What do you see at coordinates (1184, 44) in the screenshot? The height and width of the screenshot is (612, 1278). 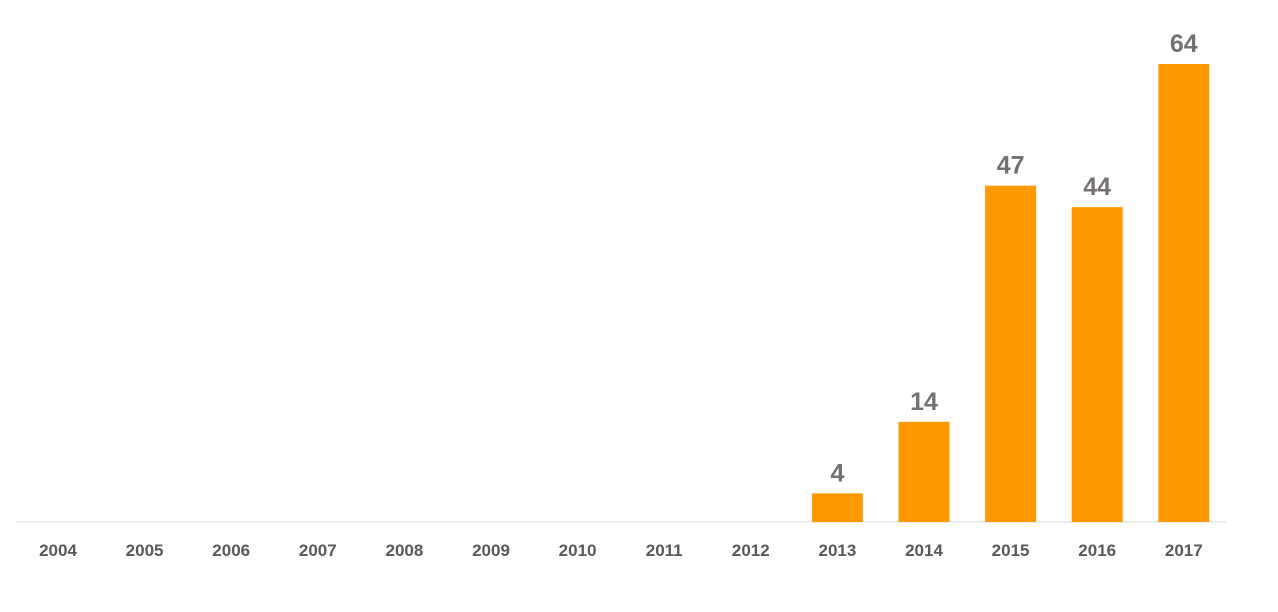 I see `data-label-2017: 64` at bounding box center [1184, 44].